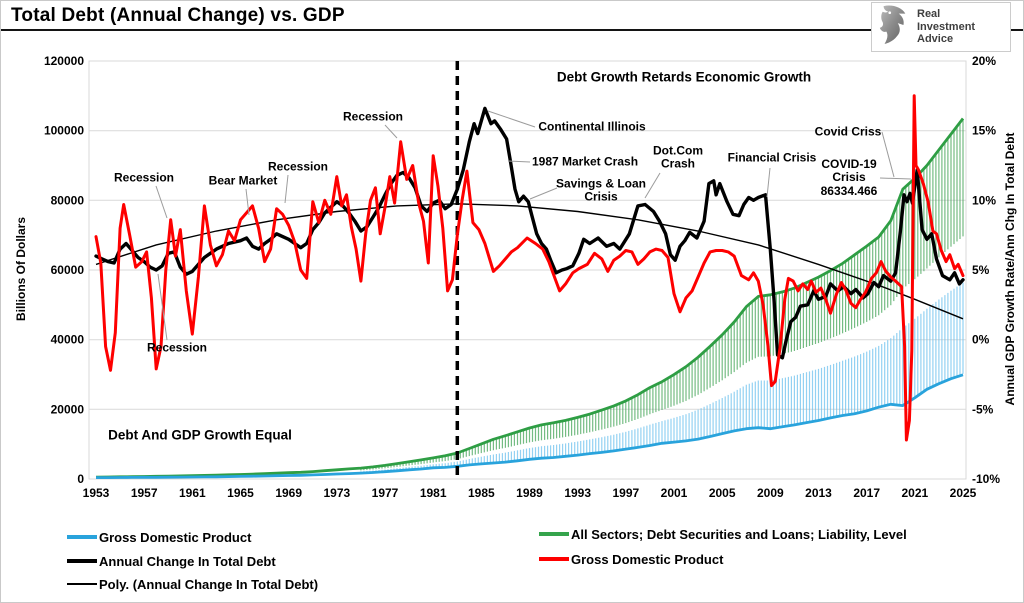 The width and height of the screenshot is (1024, 603). Describe the element at coordinates (768, 182) in the screenshot. I see `leader-line-financial-crisis` at that location.